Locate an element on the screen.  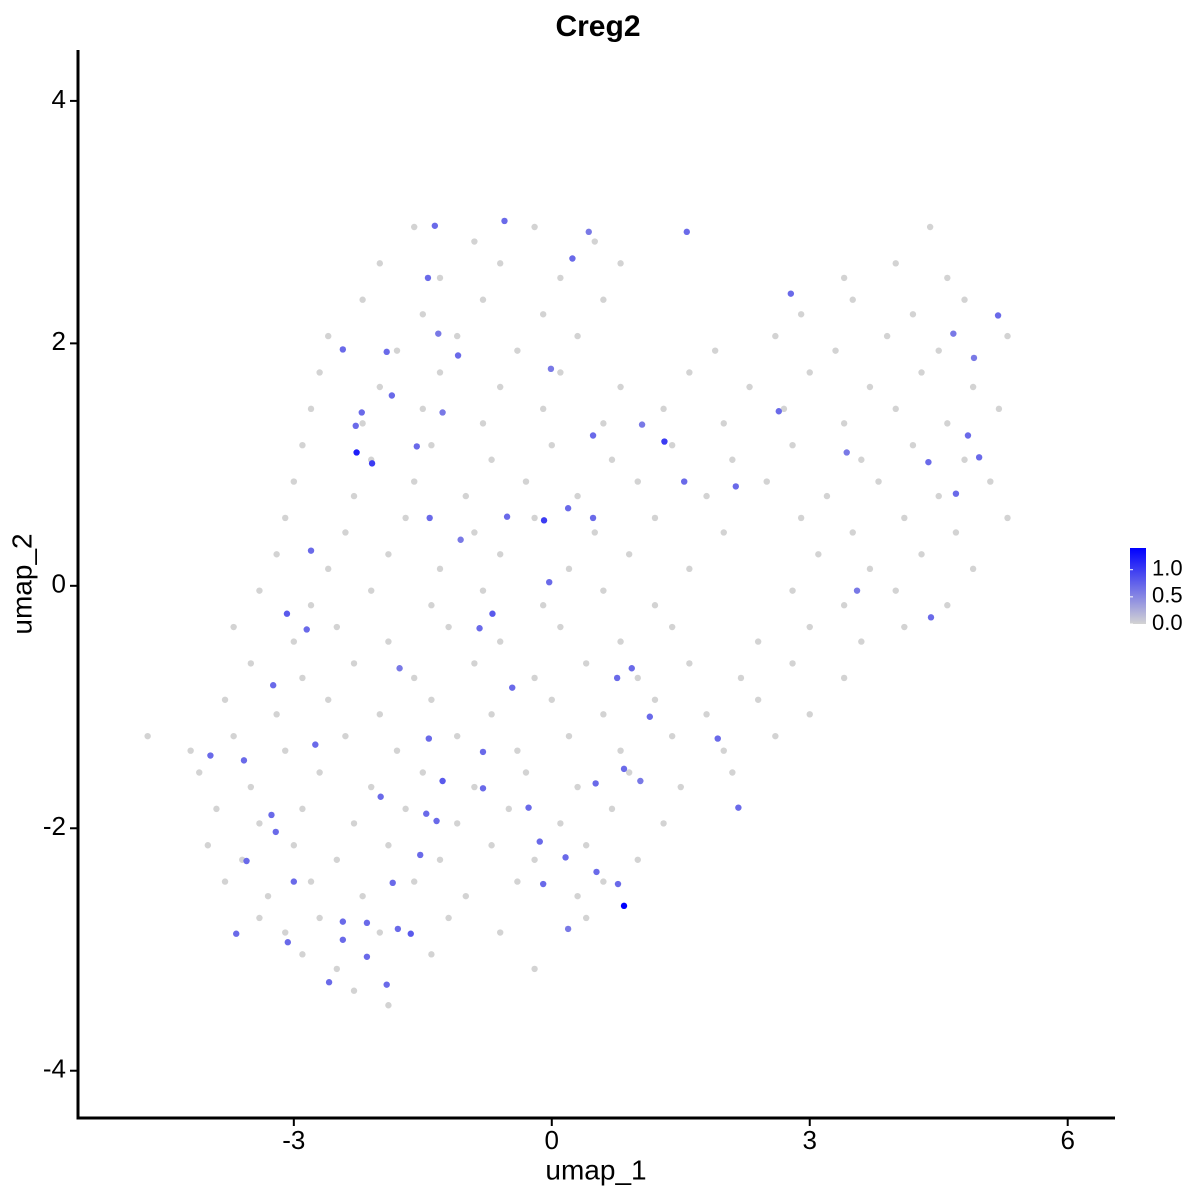
x-axis-label: umap_1 is located at coordinates (595, 1169).